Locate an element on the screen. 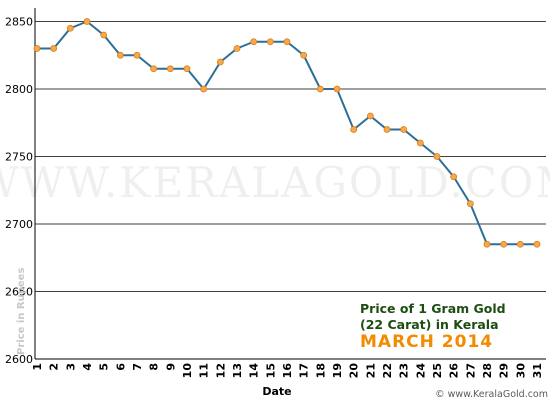 The image size is (550, 400). x-tick-label: 1 is located at coordinates (37, 367).